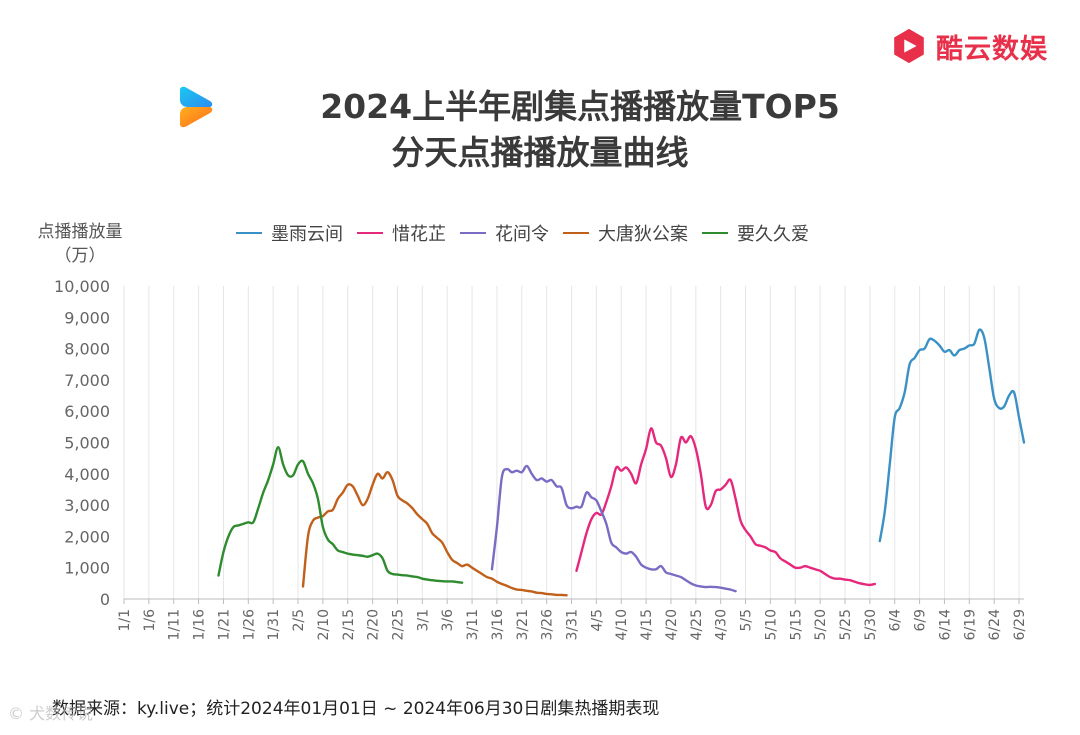 Image resolution: width=1080 pixels, height=735 pixels. I want to click on y-tick-label: 8,000, so click(87, 349).